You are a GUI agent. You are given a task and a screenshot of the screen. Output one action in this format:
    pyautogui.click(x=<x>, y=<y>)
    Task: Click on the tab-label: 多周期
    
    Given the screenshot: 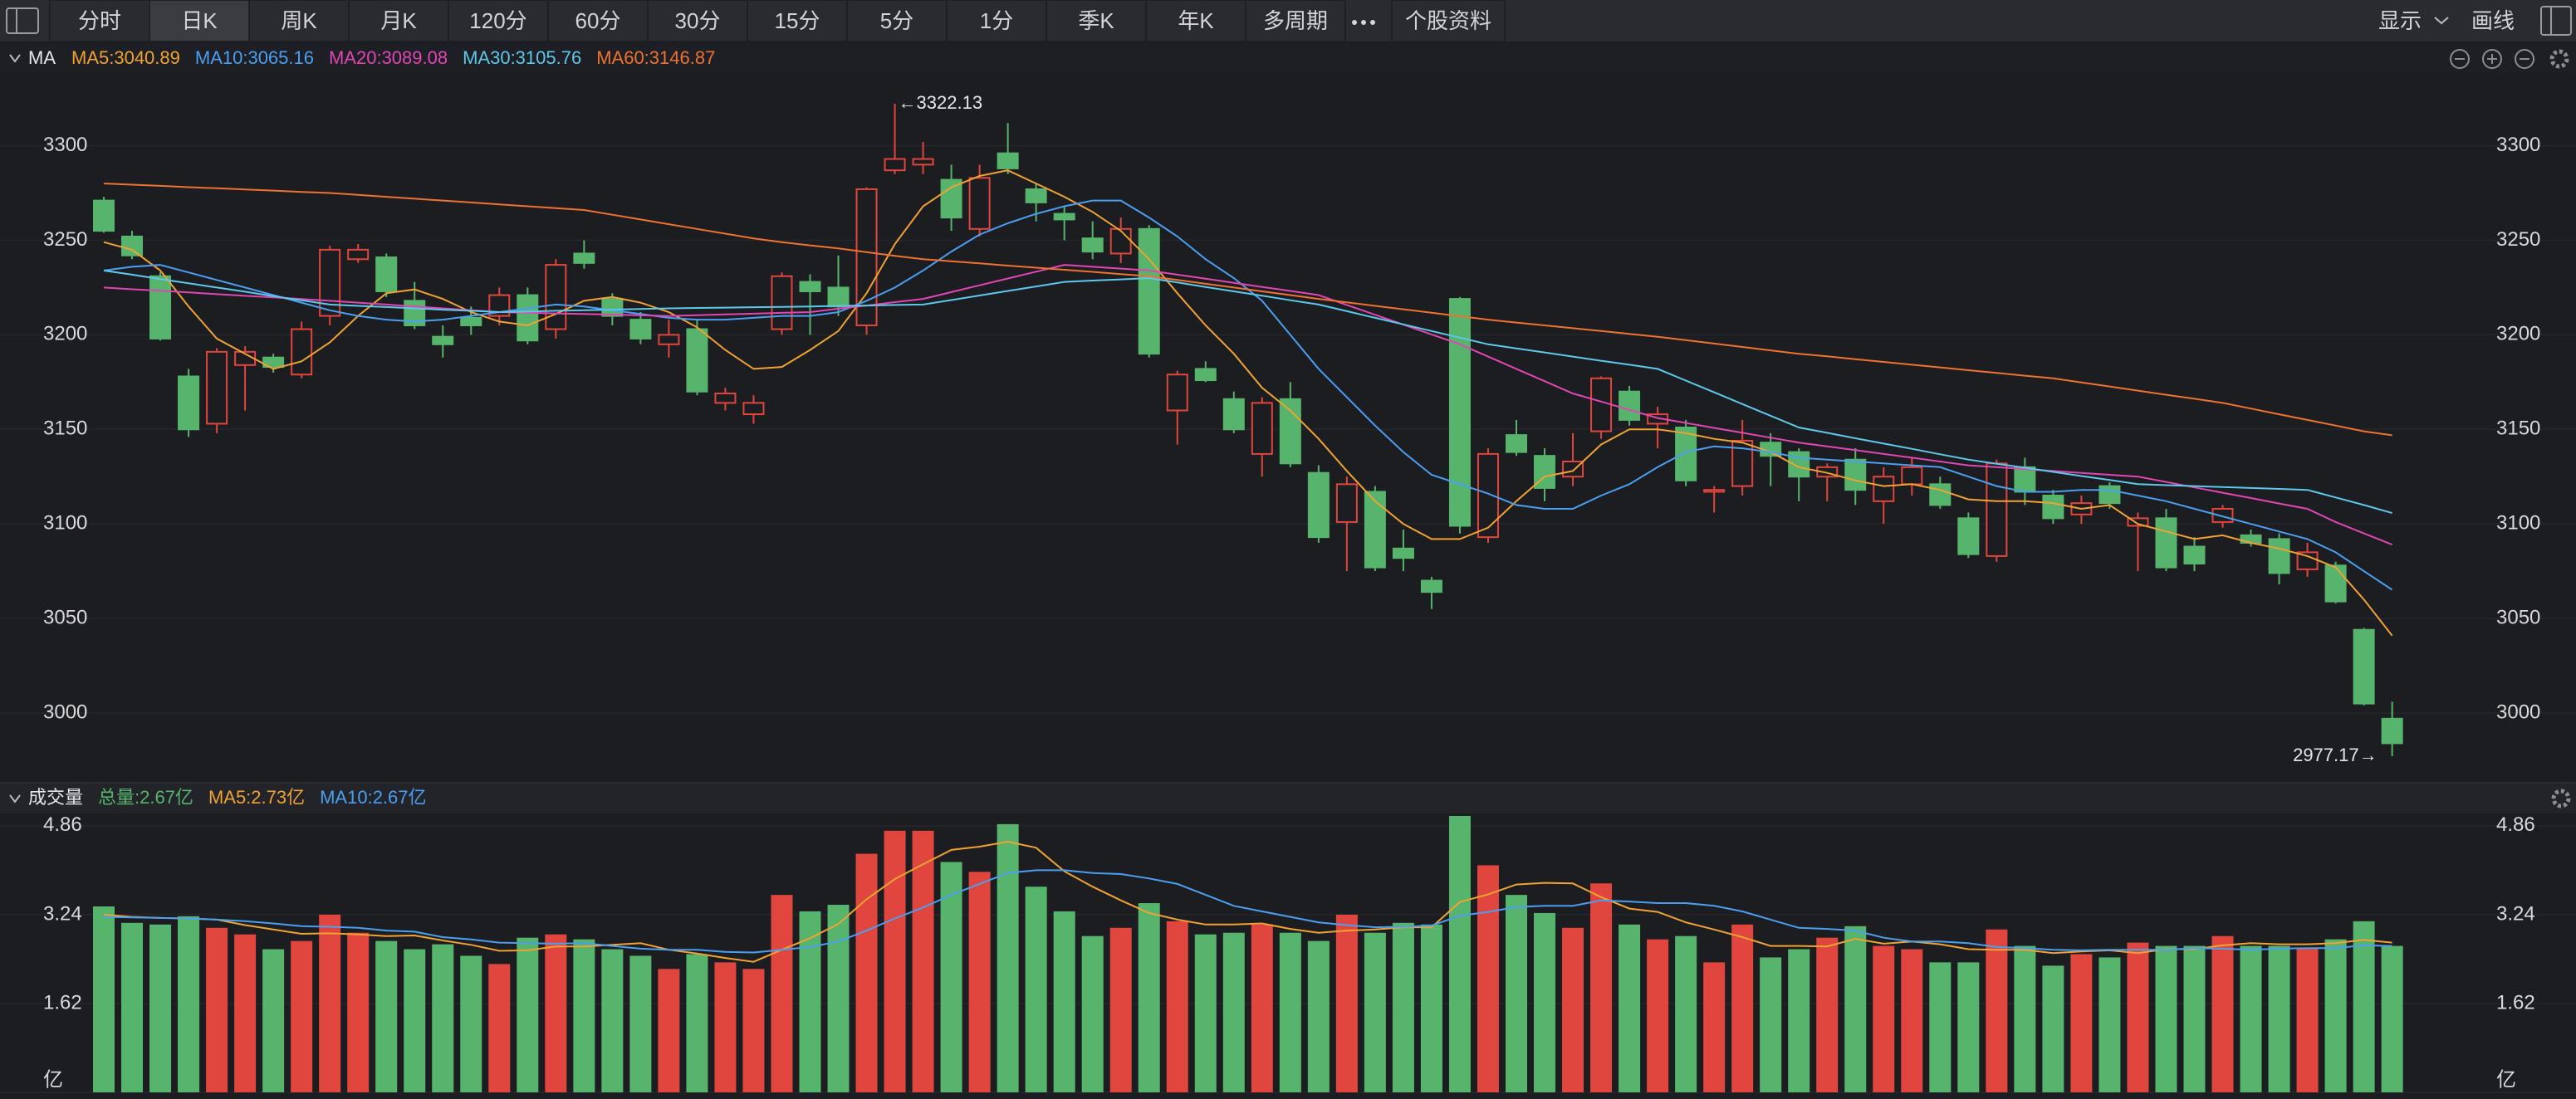 What is the action you would take?
    pyautogui.click(x=1295, y=20)
    